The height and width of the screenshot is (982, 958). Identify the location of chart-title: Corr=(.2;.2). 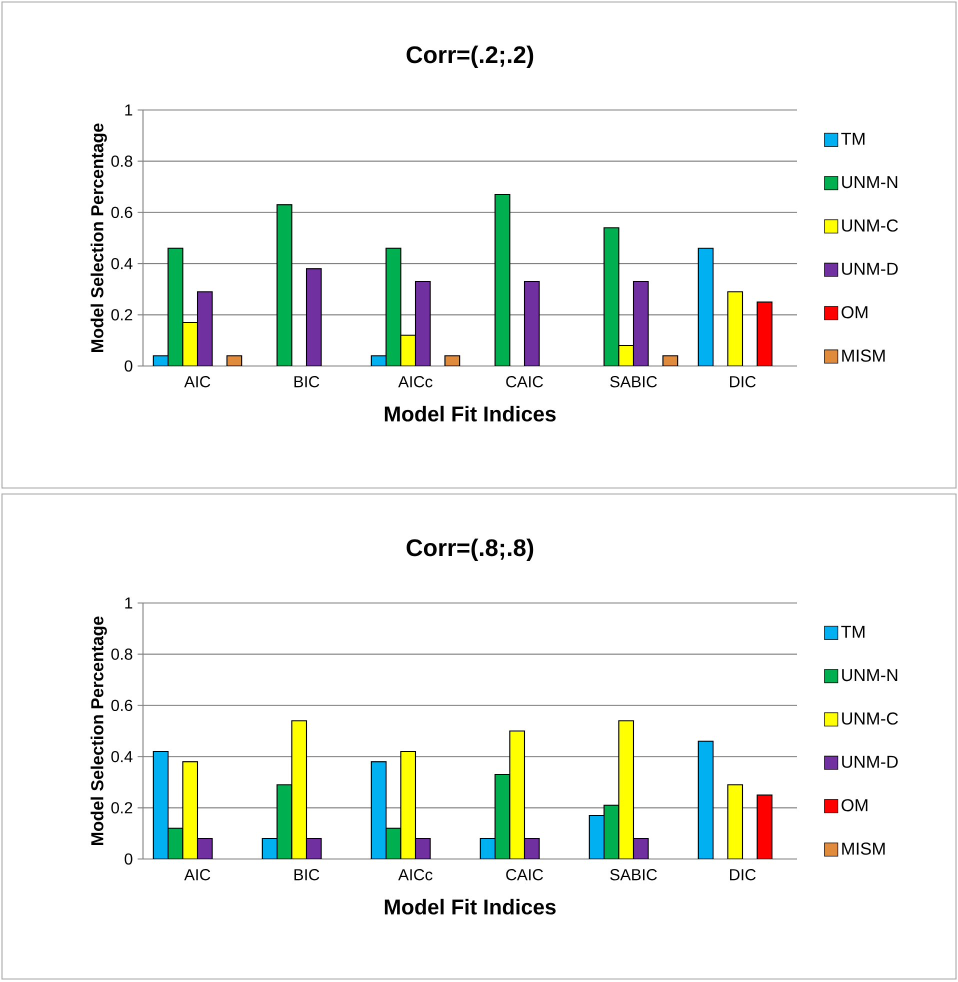
(470, 57).